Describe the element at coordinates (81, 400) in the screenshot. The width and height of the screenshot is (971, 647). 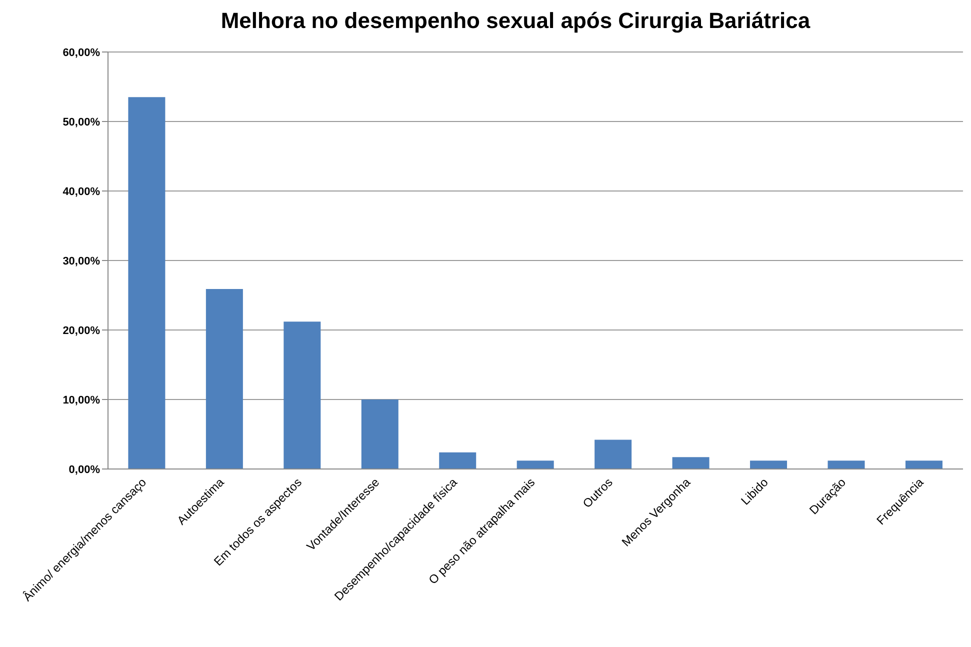
I see `y-tick-label: 10,00%` at that location.